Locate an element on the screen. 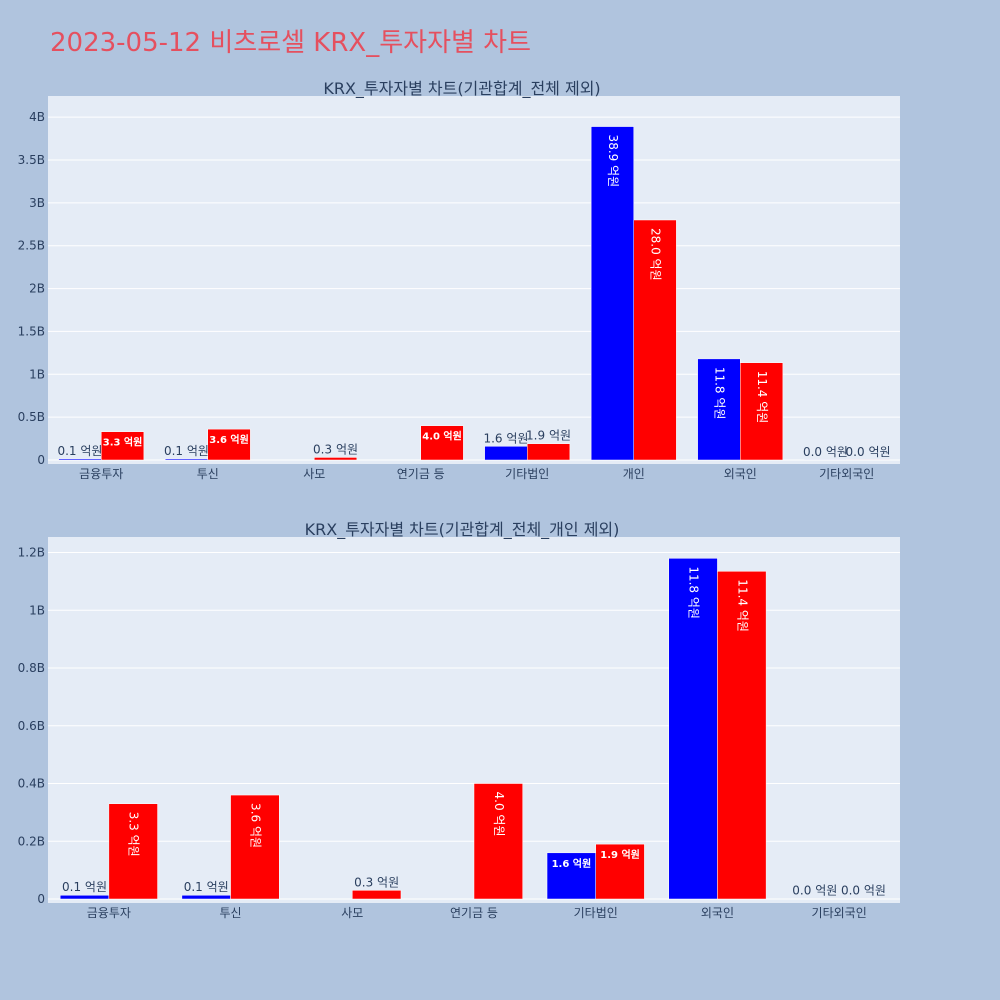  y-tick-label: 4B is located at coordinates (37, 117).